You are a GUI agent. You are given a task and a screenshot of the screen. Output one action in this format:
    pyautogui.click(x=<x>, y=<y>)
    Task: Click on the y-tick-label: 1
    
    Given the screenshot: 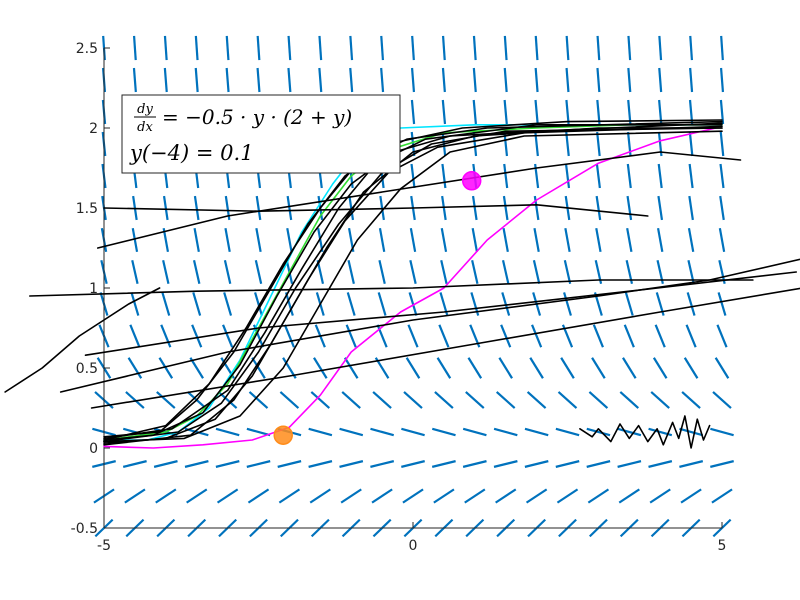 What is the action you would take?
    pyautogui.click(x=93, y=289)
    